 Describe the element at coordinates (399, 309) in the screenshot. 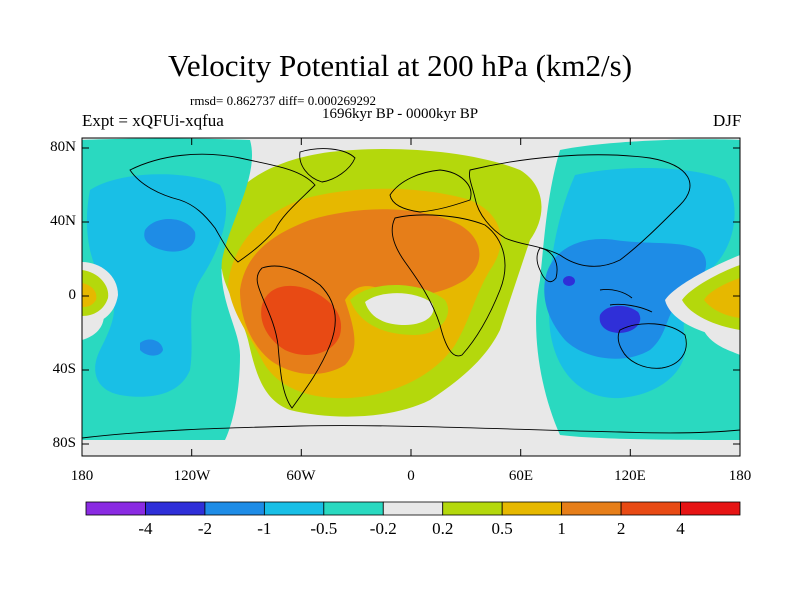

I see `neutral-atlantic-core` at that location.